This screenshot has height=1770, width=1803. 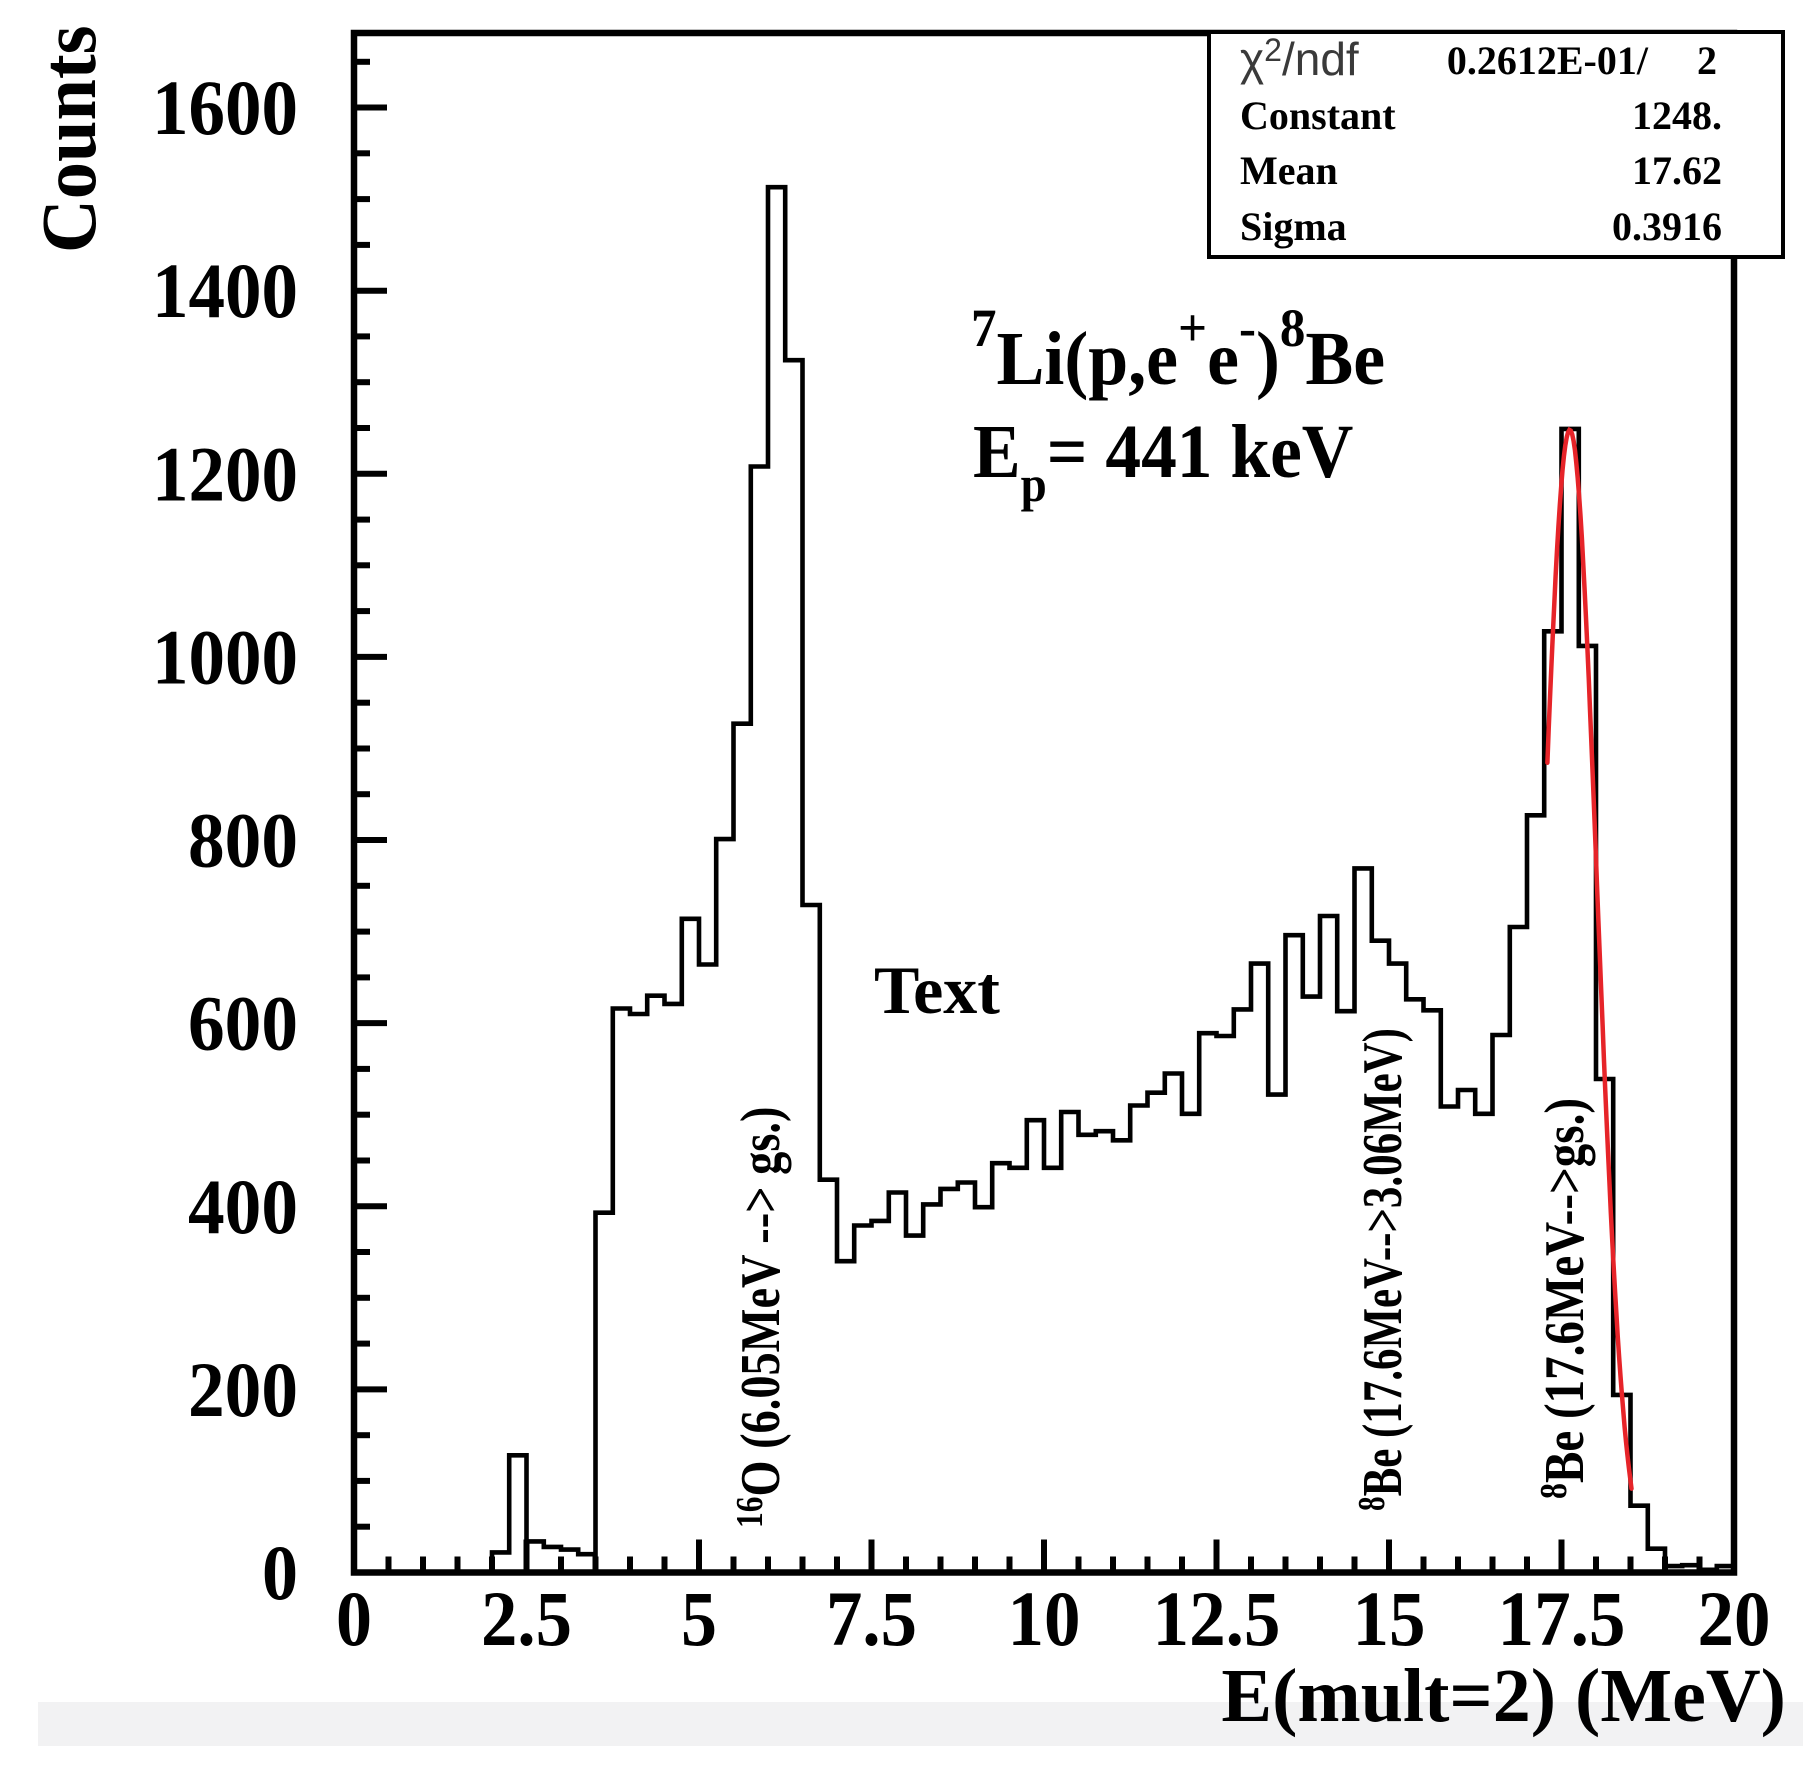 What do you see at coordinates (1562, 1618) in the screenshot?
I see `svg-text: 17.5` at bounding box center [1562, 1618].